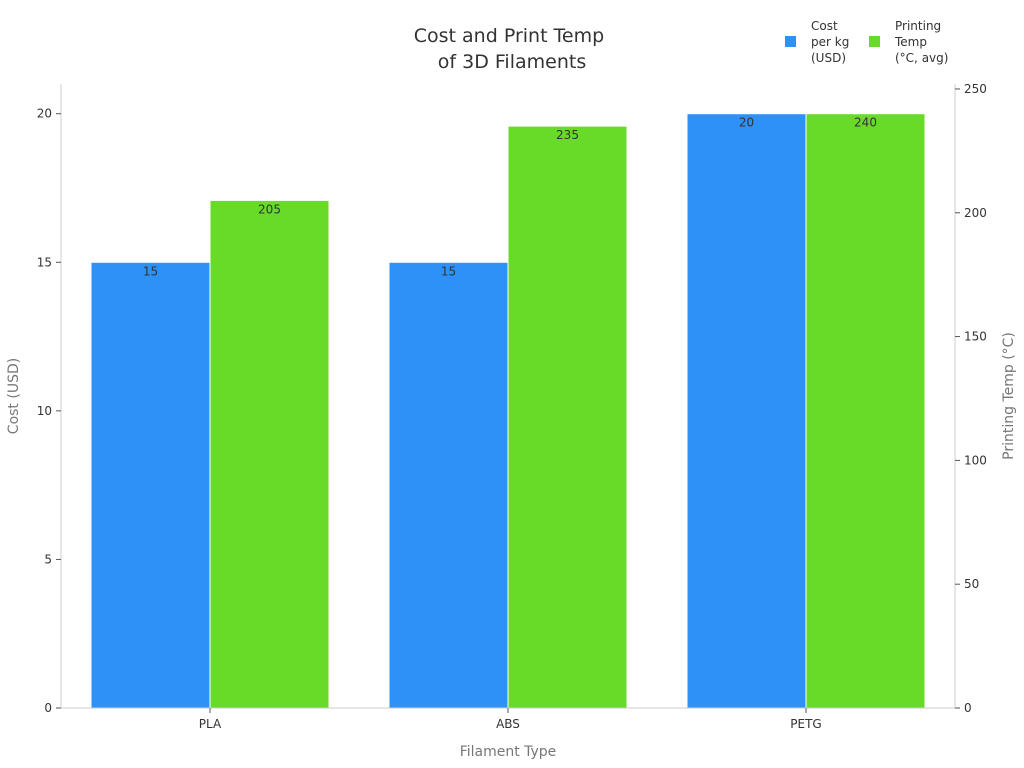 The height and width of the screenshot is (768, 1024). What do you see at coordinates (269, 454) in the screenshot?
I see `bar-temp-pla` at bounding box center [269, 454].